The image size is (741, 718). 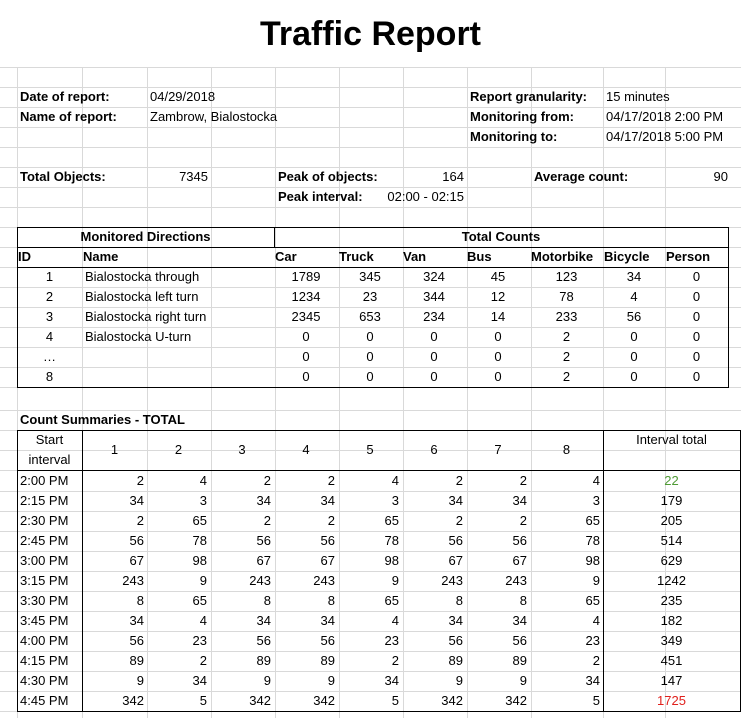 What do you see at coordinates (671, 680) in the screenshot?
I see `cell: 147` at bounding box center [671, 680].